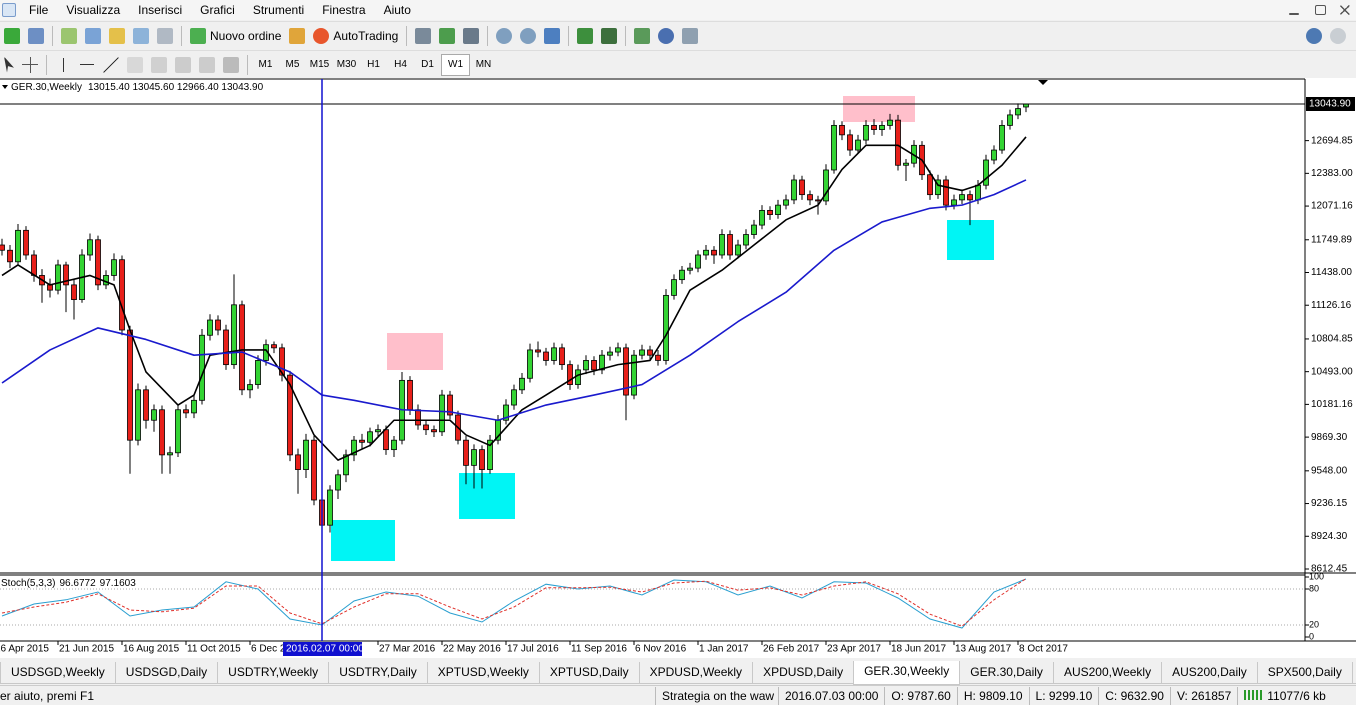  Describe the element at coordinates (1209, 672) in the screenshot. I see `chart-tab: AUS200,Daily` at that location.